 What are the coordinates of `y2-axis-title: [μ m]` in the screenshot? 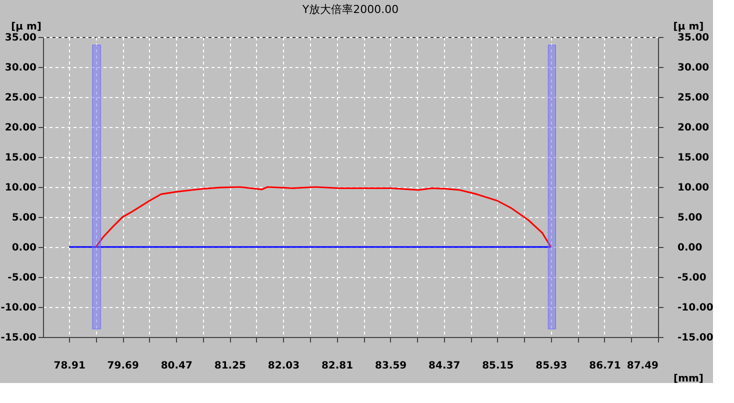 It's located at (688, 27).